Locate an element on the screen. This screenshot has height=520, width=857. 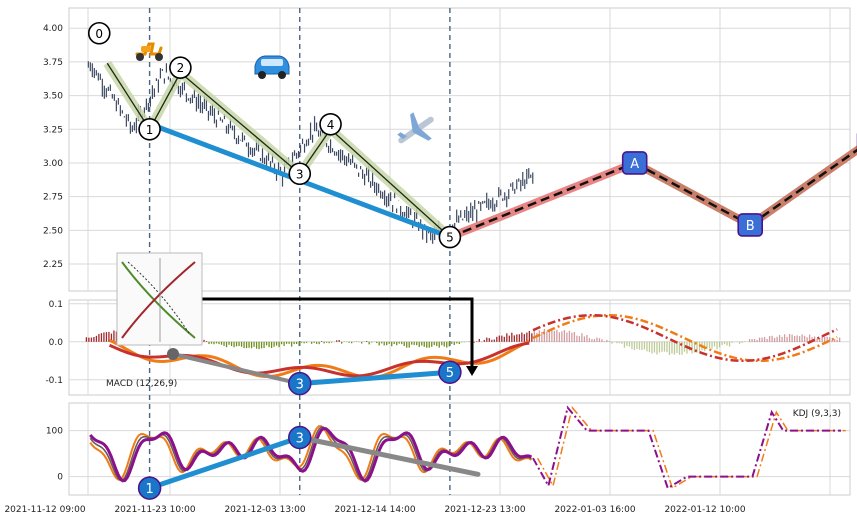
car-icon is located at coordinates (272, 67).